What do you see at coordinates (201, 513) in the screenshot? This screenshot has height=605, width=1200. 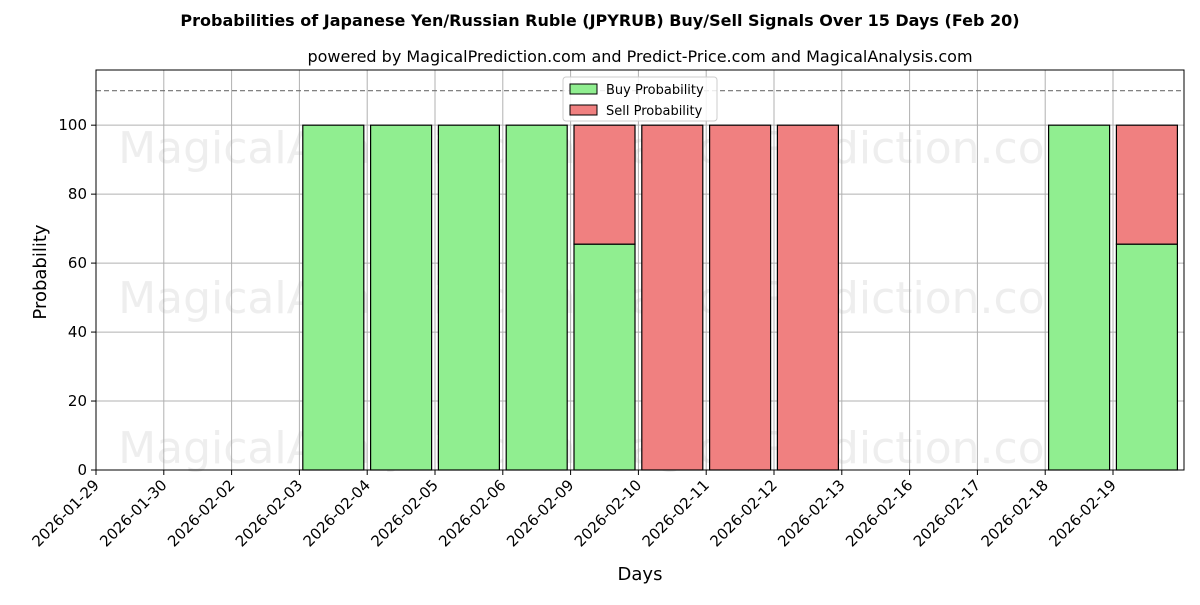 I see `x-tick-label: 2026-02-02` at bounding box center [201, 513].